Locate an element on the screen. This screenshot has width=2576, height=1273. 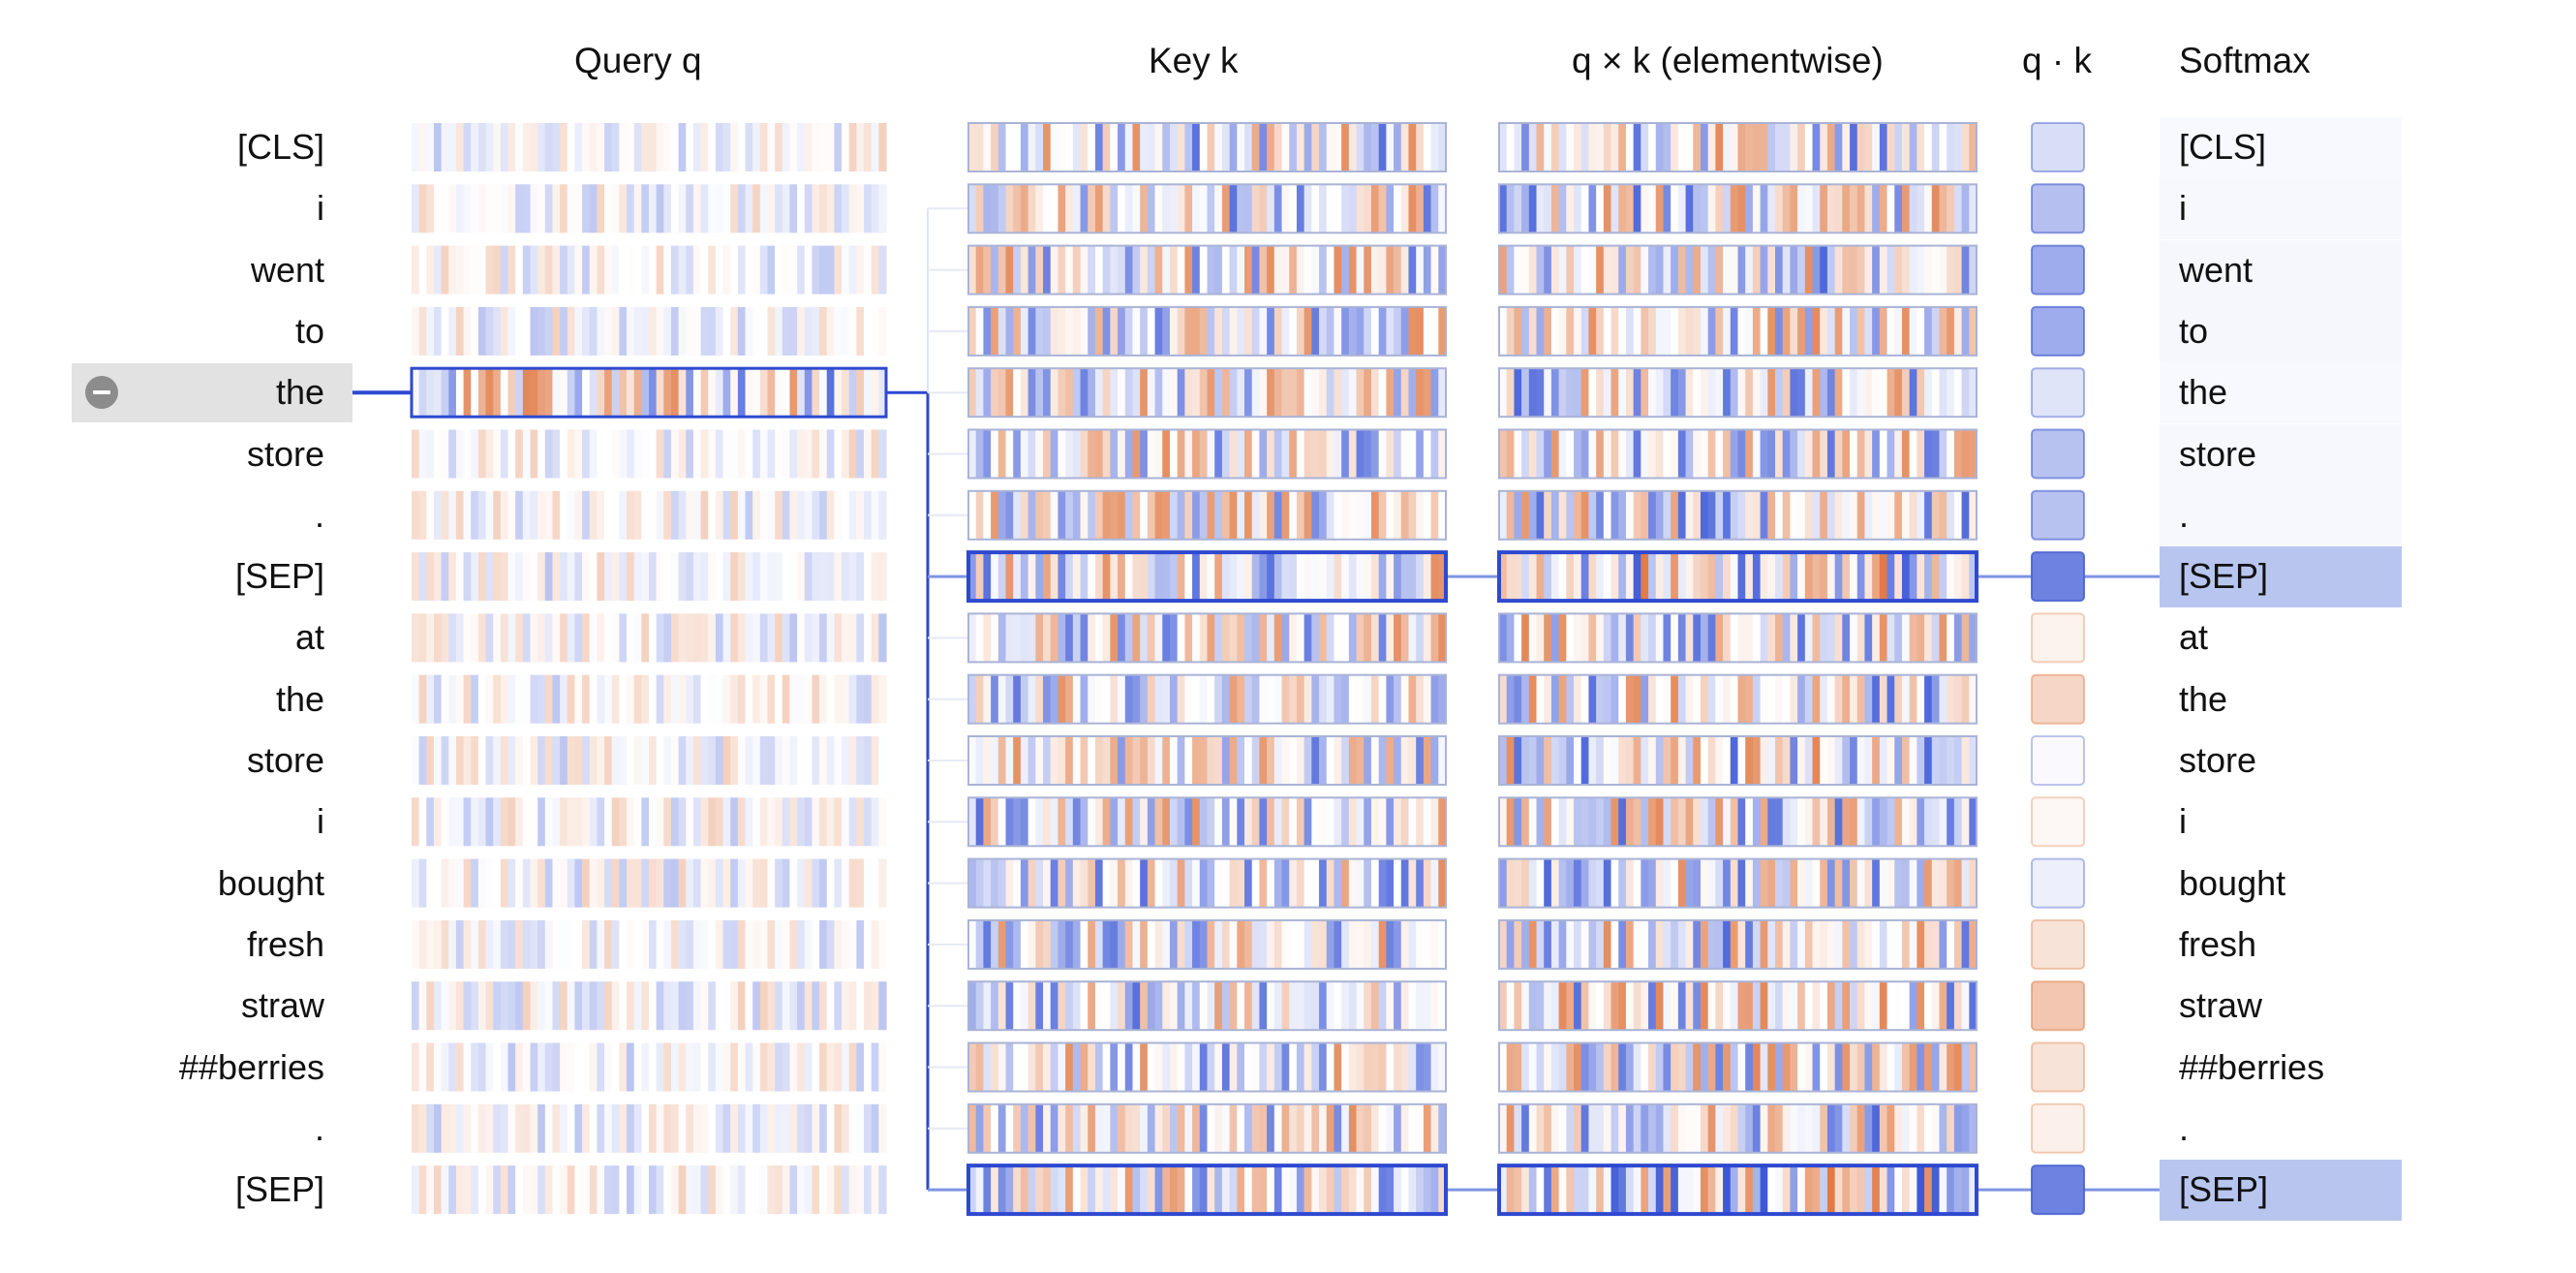
softmax-header: Softmax is located at coordinates (2245, 60).